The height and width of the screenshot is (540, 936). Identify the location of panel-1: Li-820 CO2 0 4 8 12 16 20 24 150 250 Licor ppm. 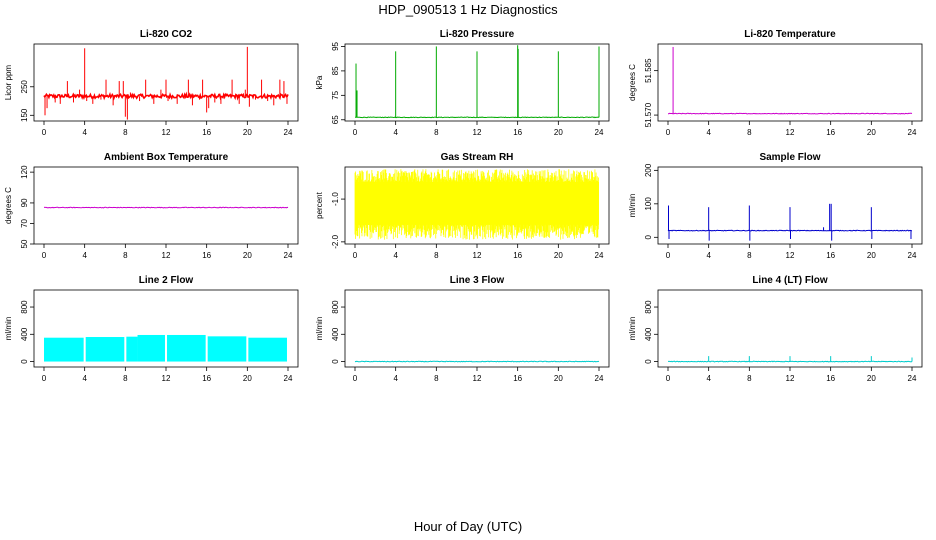
(151, 83).